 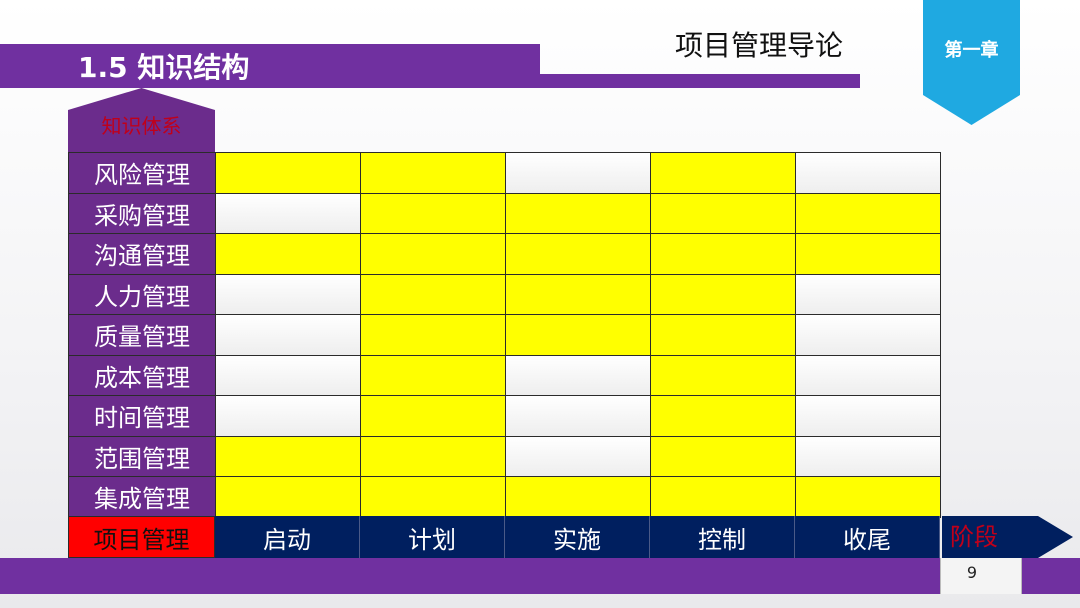 What do you see at coordinates (164, 67) in the screenshot?
I see `section-title: 1.5 知识结构` at bounding box center [164, 67].